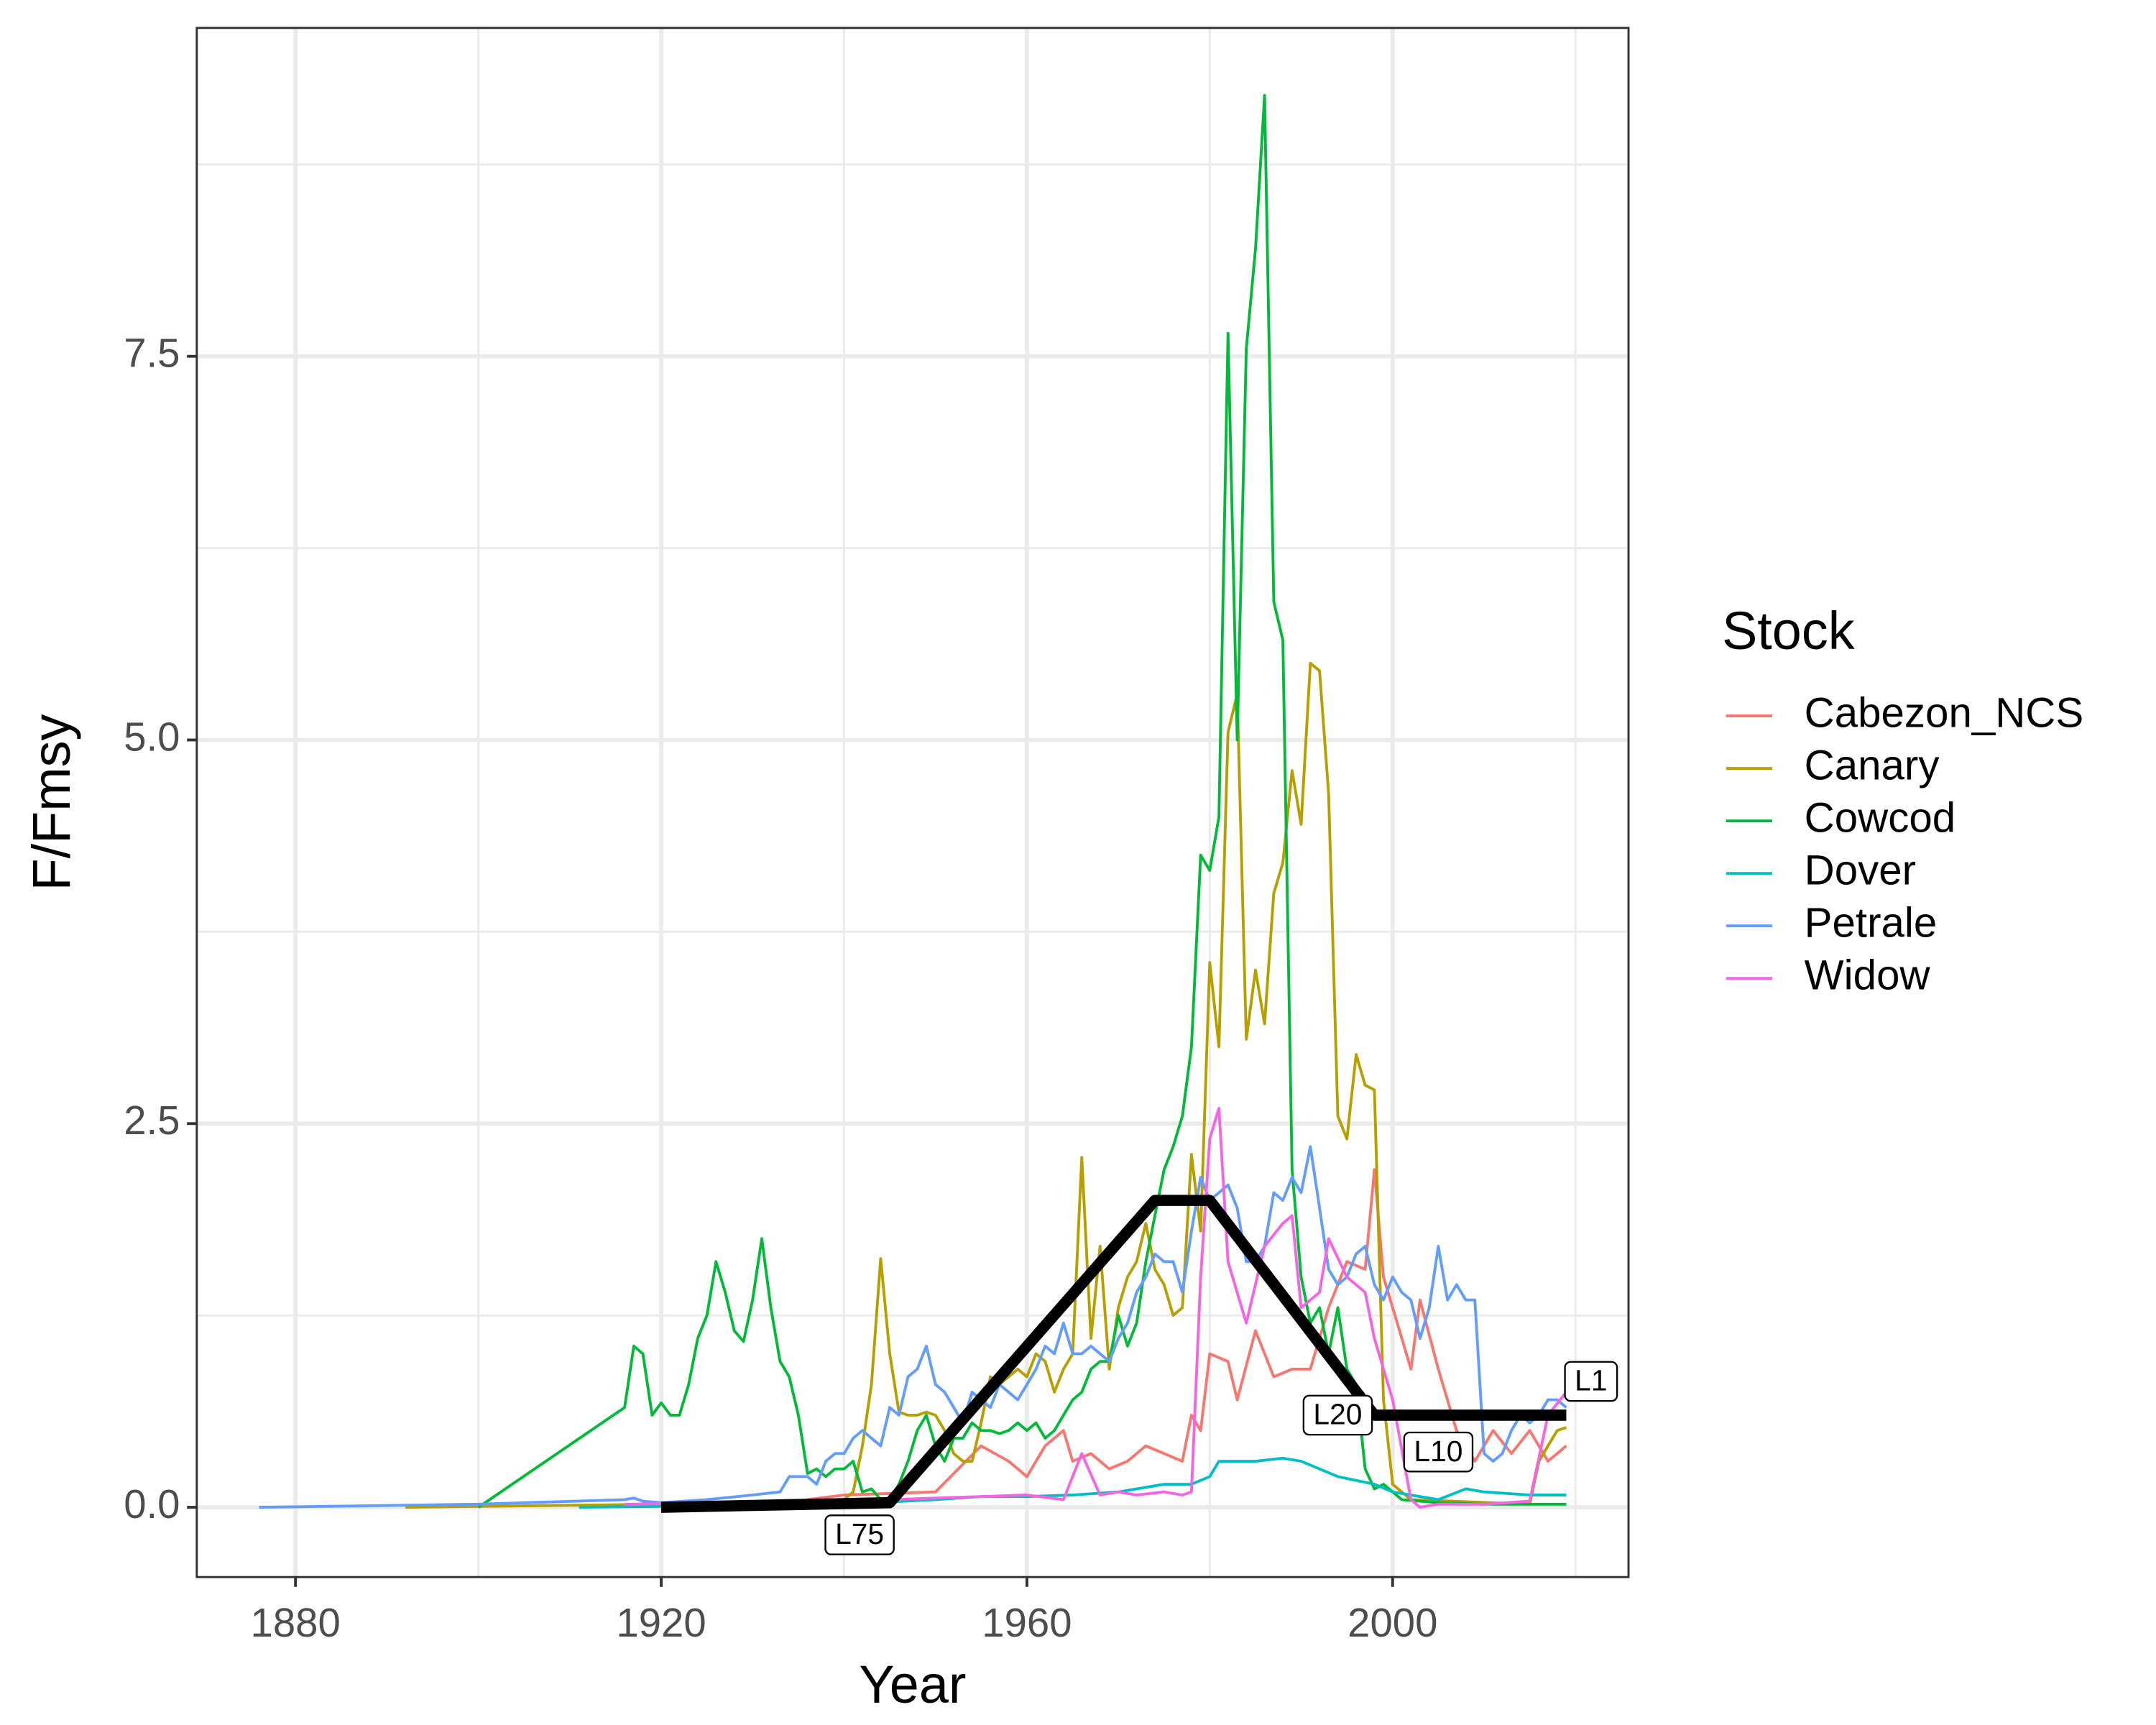 The width and height of the screenshot is (2156, 1725). What do you see at coordinates (1868, 975) in the screenshot?
I see `legend-label: Widow` at bounding box center [1868, 975].